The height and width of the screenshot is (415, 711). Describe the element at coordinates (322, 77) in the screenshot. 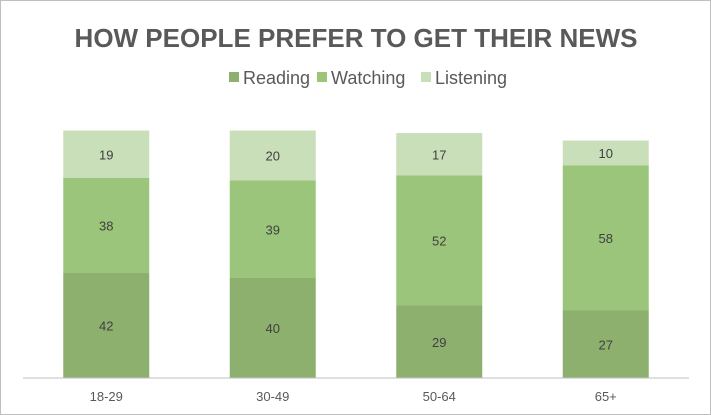

I see `legend-swatch-watching` at that location.